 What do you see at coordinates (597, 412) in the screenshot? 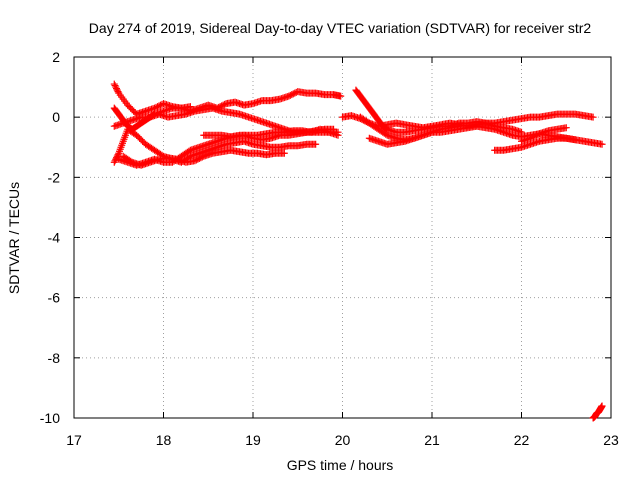
I see `series-arc14` at bounding box center [597, 412].